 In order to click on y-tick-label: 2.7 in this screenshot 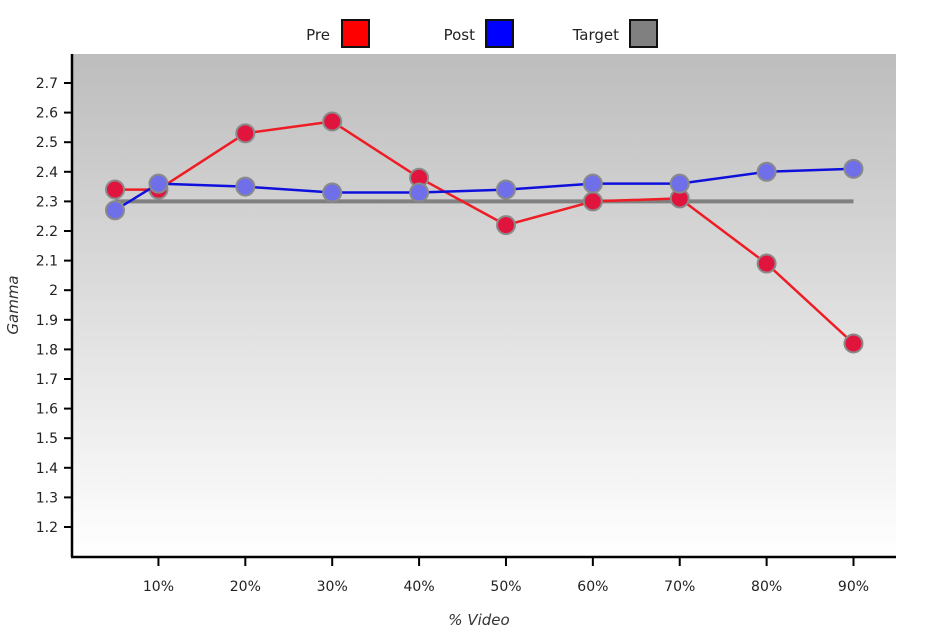, I will do `click(47, 84)`.